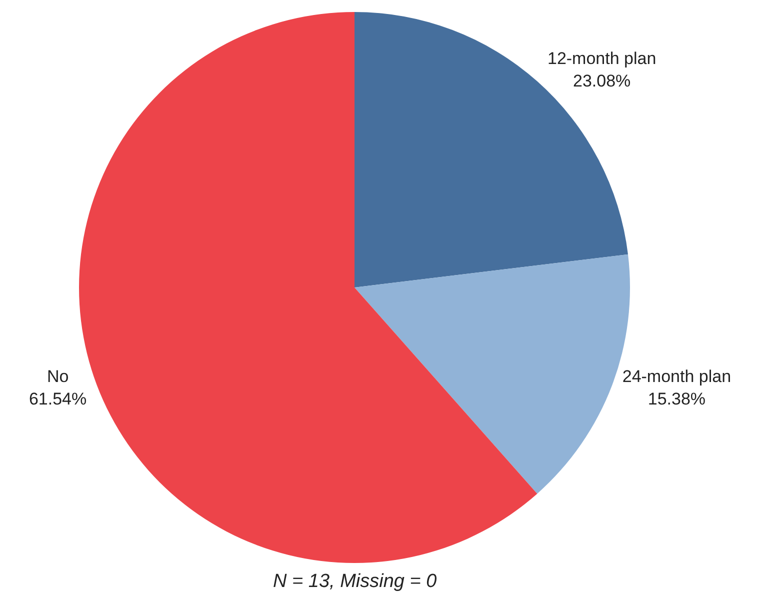 The width and height of the screenshot is (769, 611). I want to click on slice-label: No, so click(57, 376).